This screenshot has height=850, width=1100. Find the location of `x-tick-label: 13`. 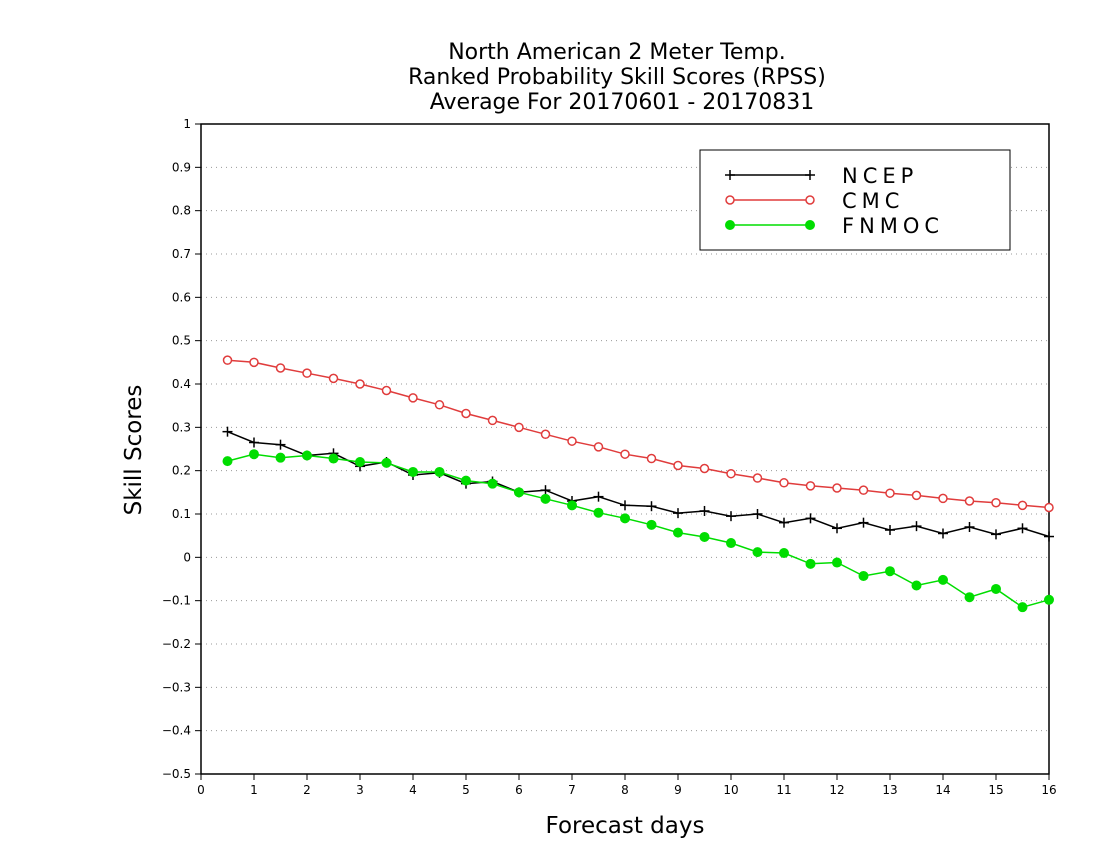

x-tick-label: 13 is located at coordinates (889, 790).